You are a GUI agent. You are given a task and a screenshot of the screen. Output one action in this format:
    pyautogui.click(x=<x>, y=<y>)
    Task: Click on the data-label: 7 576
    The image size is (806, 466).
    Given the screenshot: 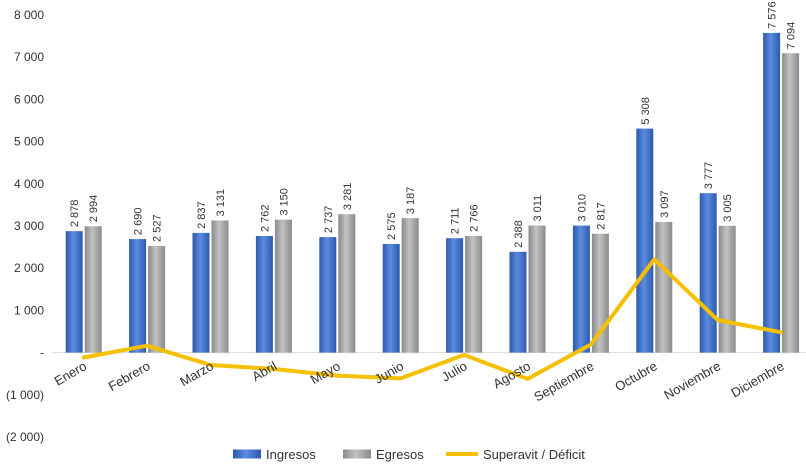 What is the action you would take?
    pyautogui.click(x=773, y=15)
    